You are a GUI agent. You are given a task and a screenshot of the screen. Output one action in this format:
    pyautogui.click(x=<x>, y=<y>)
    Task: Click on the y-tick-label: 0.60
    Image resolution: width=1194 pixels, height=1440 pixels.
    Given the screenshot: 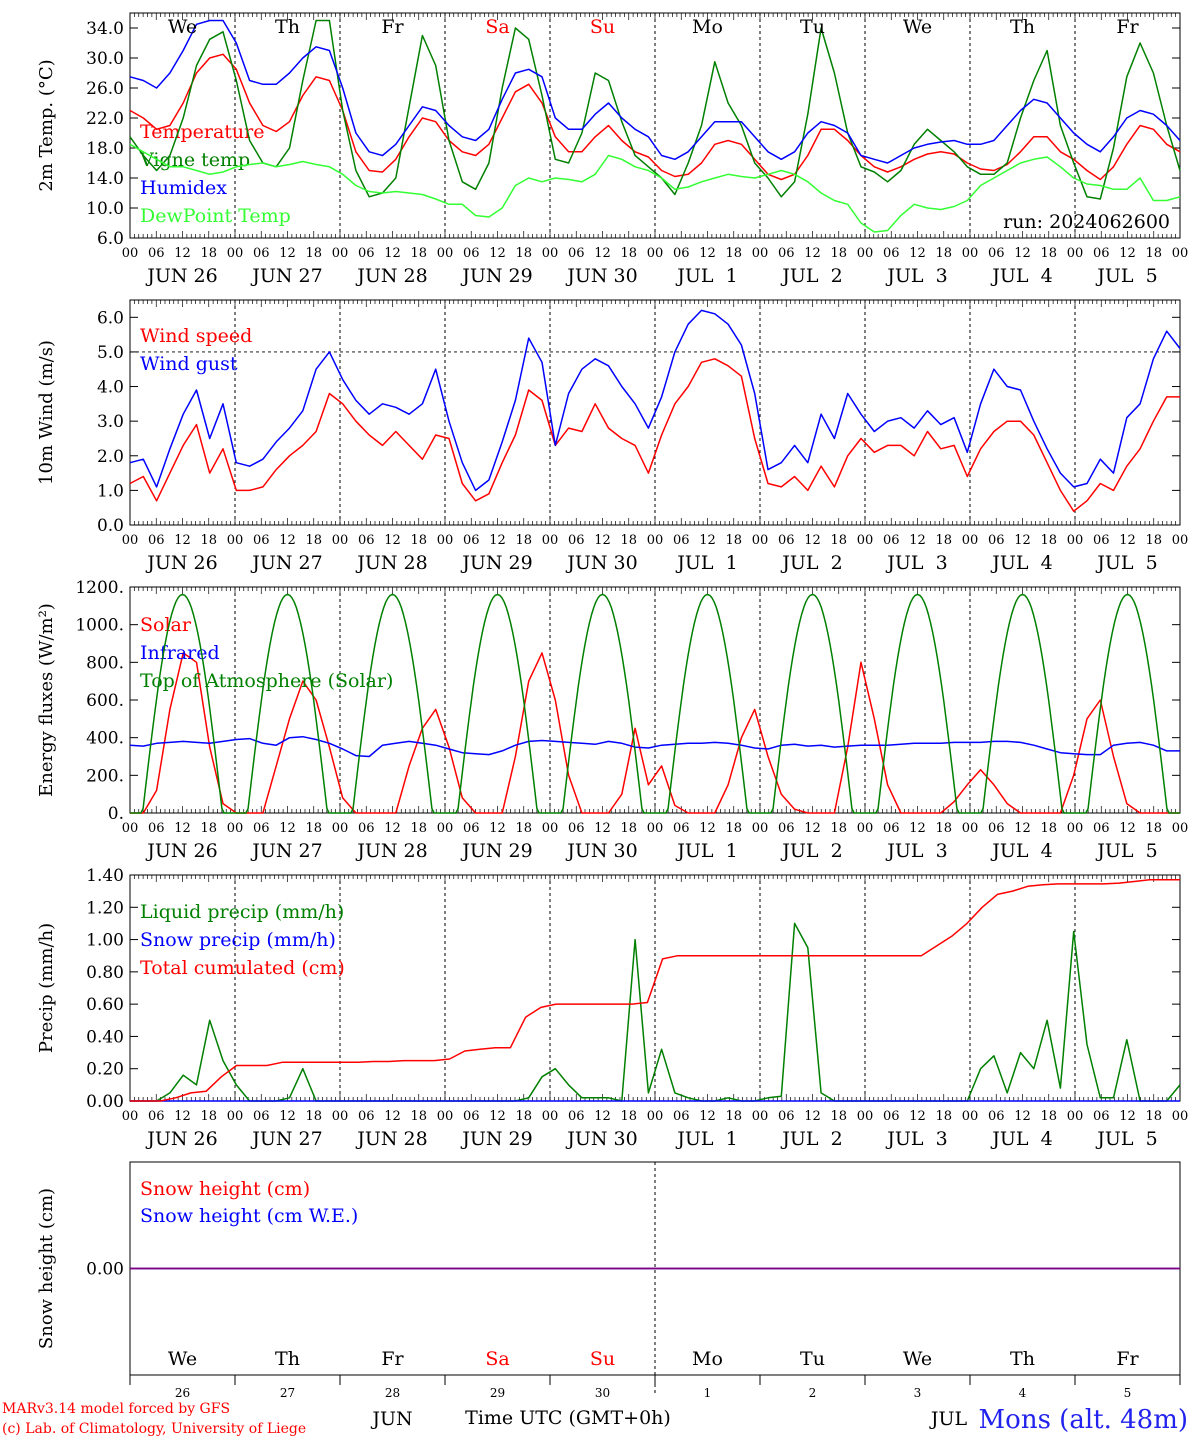 What is the action you would take?
    pyautogui.click(x=105, y=1005)
    